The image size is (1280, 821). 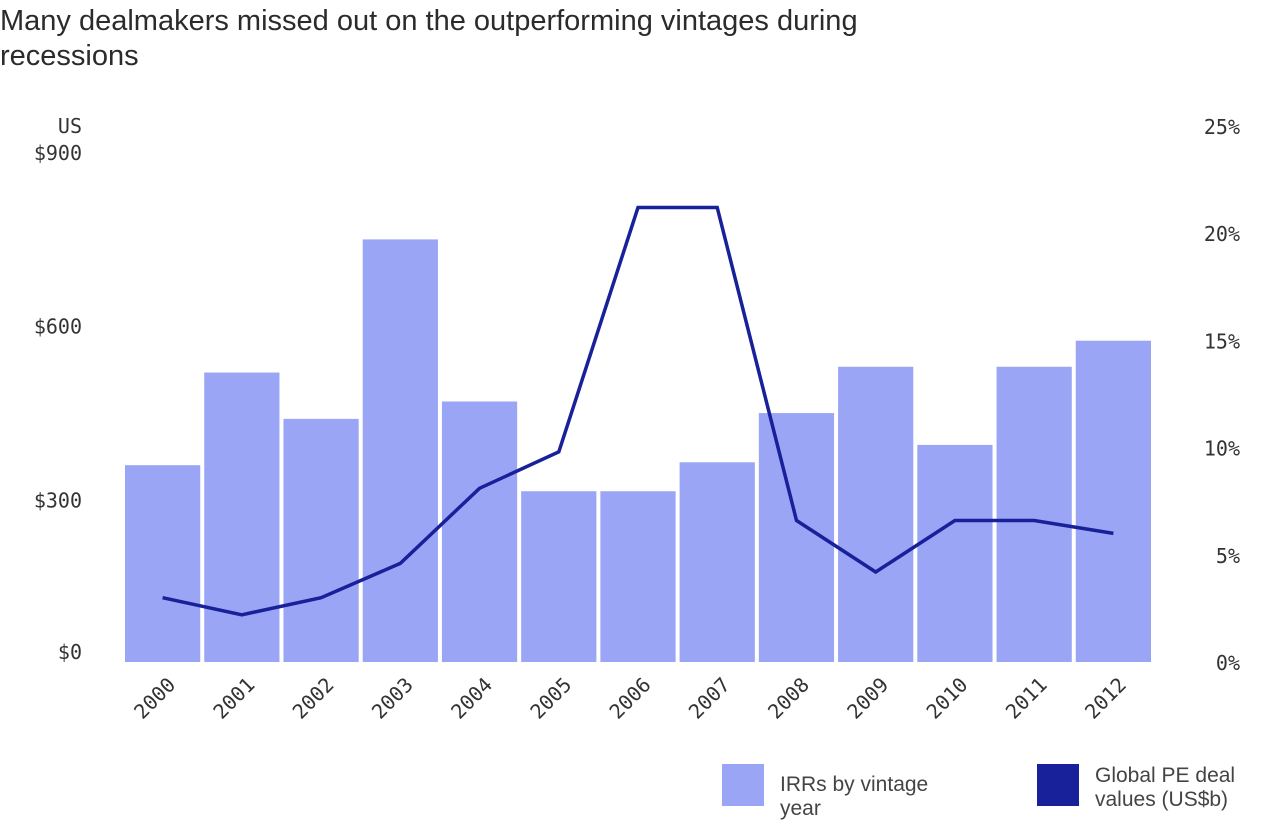 I want to click on legend-bars: IRRs by vintage year, so click(x=831, y=792).